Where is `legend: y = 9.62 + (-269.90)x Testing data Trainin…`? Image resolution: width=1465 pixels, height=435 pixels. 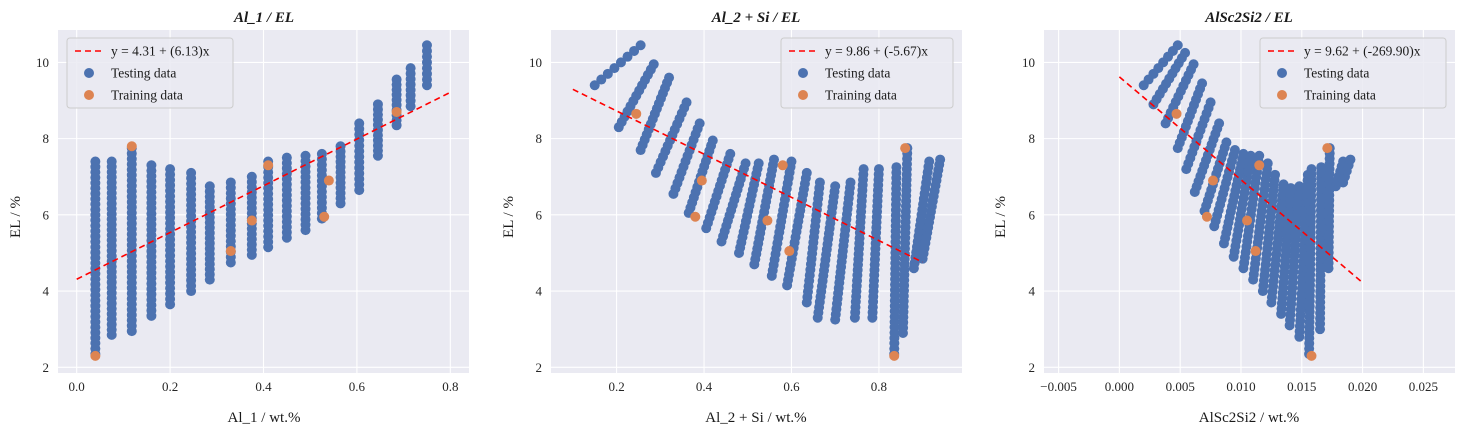 legend: y = 9.62 + (-269.90)x Testing data Trainin… is located at coordinates (1353, 73).